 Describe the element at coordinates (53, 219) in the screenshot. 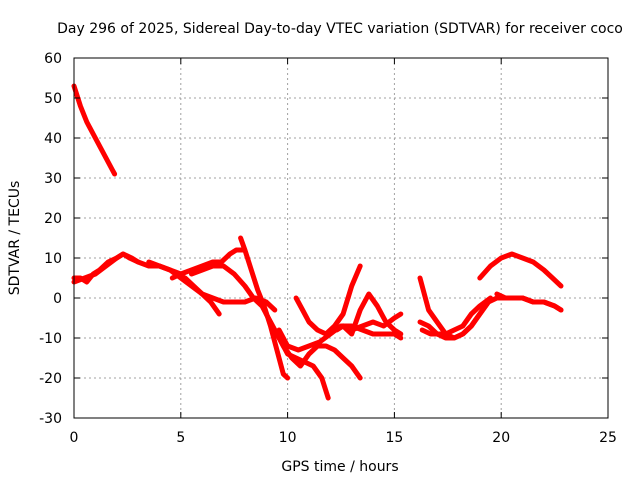

I see `y-tick-label: 20` at that location.